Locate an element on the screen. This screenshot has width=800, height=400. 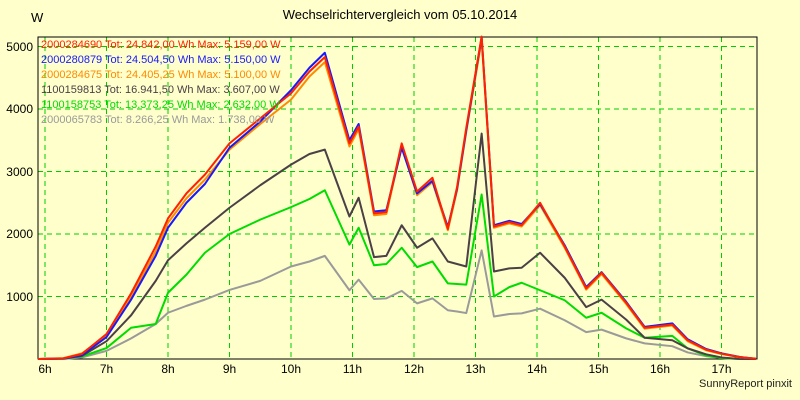
footer-credit: SunnyReport pinxit is located at coordinates (745, 384).